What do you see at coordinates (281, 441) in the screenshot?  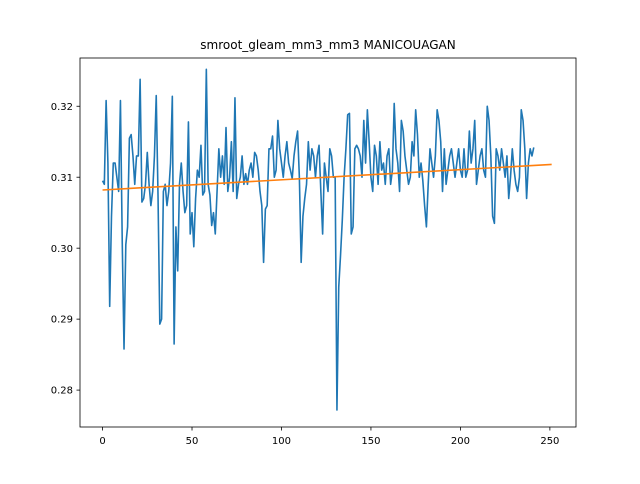 I see `x-tick-label: 100` at bounding box center [281, 441].